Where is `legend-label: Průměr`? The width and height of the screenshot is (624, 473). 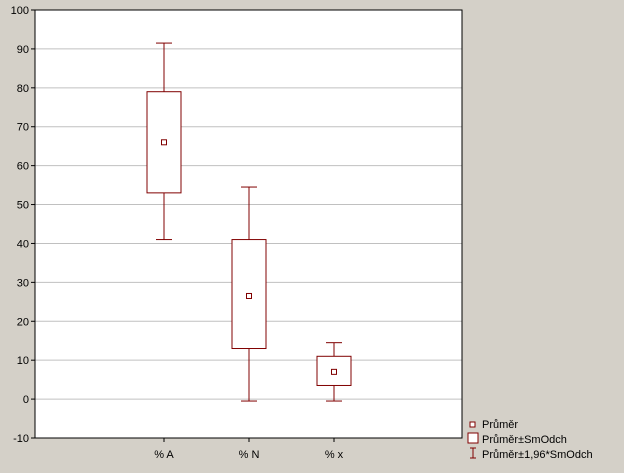 legend-label: Průměr is located at coordinates (500, 425).